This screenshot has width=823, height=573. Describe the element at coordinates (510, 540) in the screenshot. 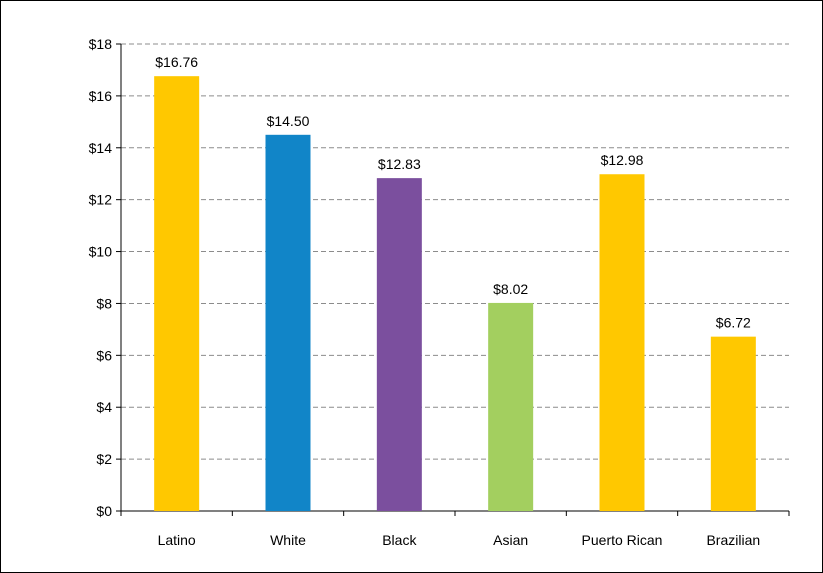

I see `x-category-label: Asian` at that location.